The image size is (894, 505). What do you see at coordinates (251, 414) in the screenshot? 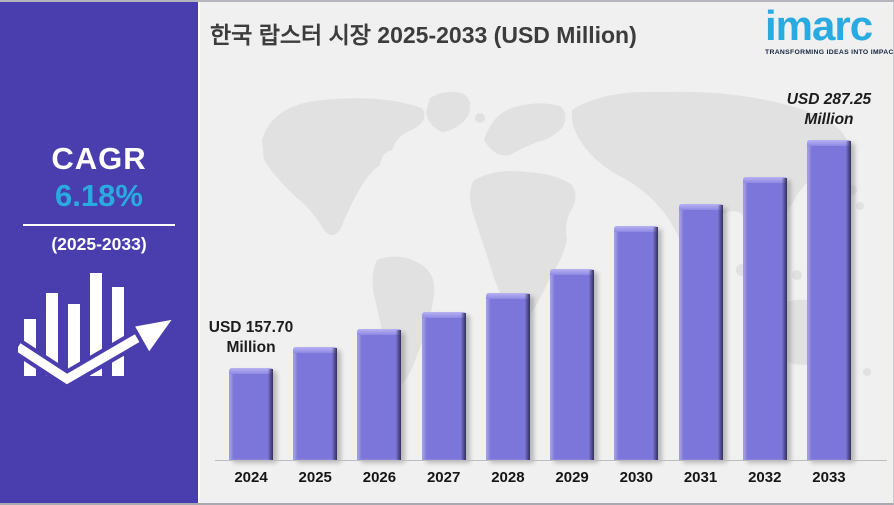
I see `bar-2024` at bounding box center [251, 414].